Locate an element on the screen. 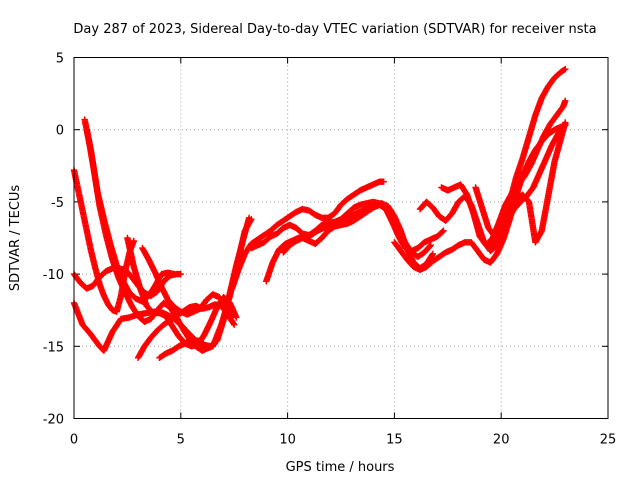 The width and height of the screenshot is (640, 480). x-tick-label: 20 is located at coordinates (501, 440).